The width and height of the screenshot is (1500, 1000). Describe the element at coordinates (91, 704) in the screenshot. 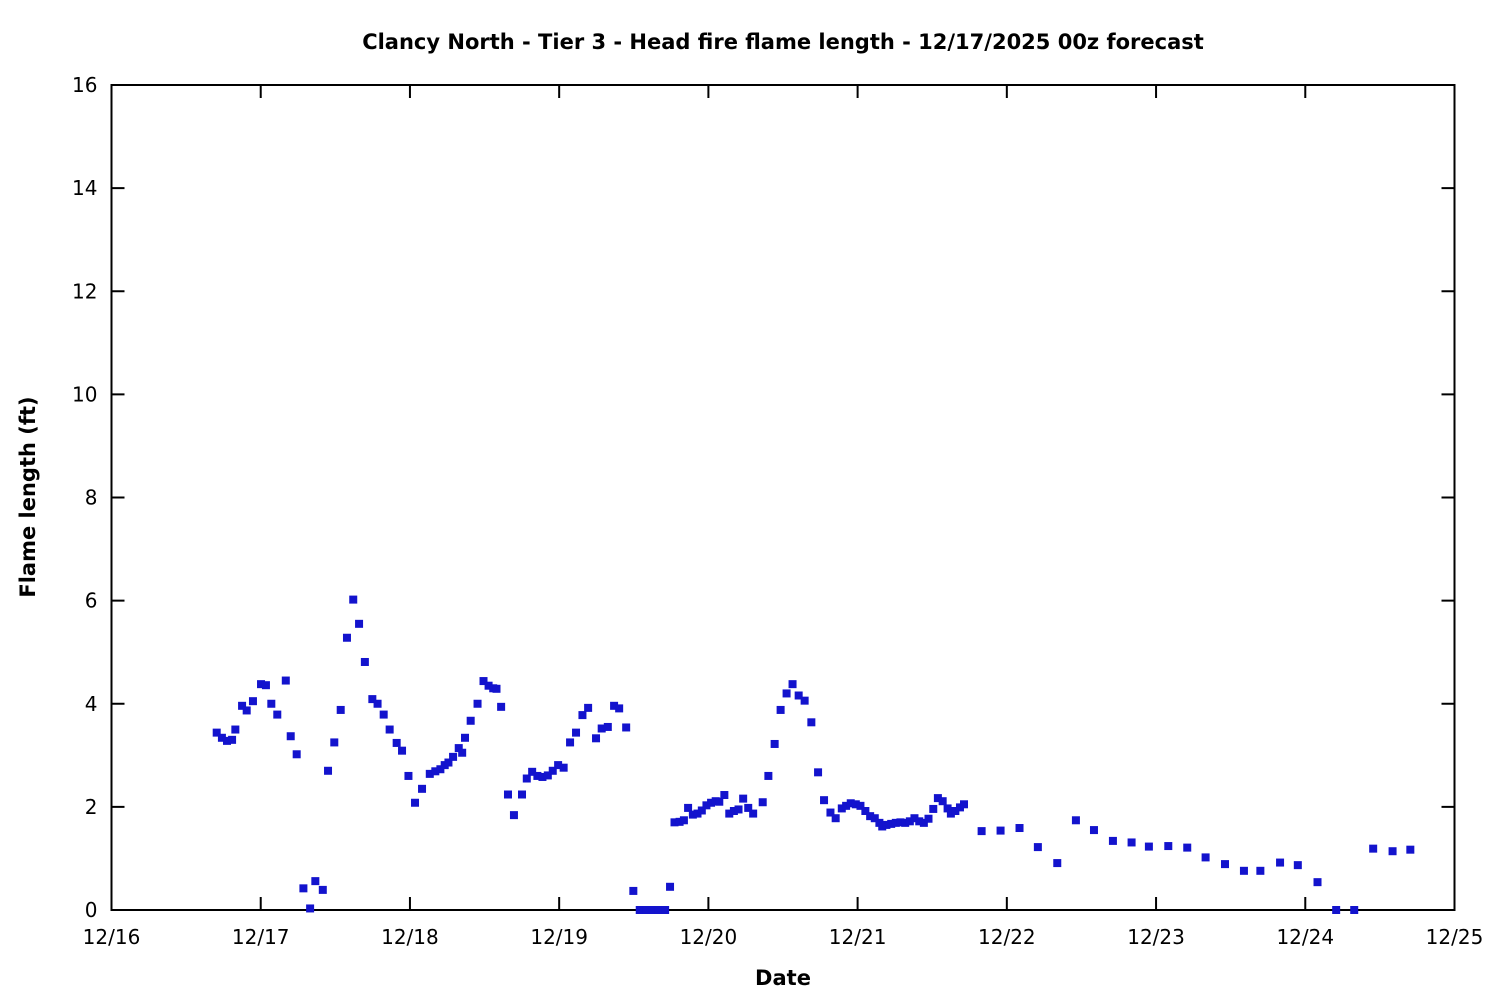

I see `y-tick-label: 4` at that location.